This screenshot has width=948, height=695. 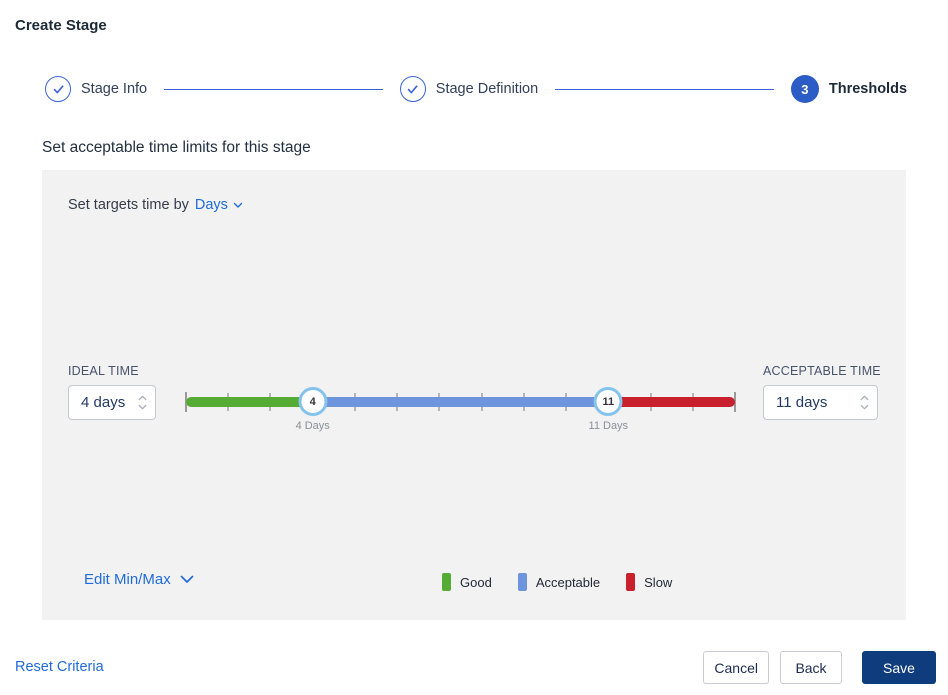 I want to click on footer-buttons: Cancel Back Save, so click(x=819, y=667).